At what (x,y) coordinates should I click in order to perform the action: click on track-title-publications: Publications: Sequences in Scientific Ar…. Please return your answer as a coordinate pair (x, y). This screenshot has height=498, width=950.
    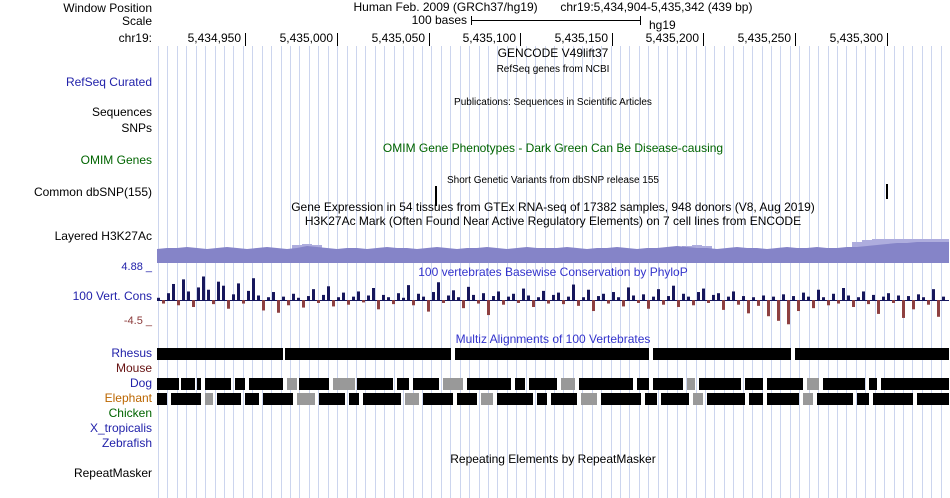
    Looking at the image, I should click on (553, 102).